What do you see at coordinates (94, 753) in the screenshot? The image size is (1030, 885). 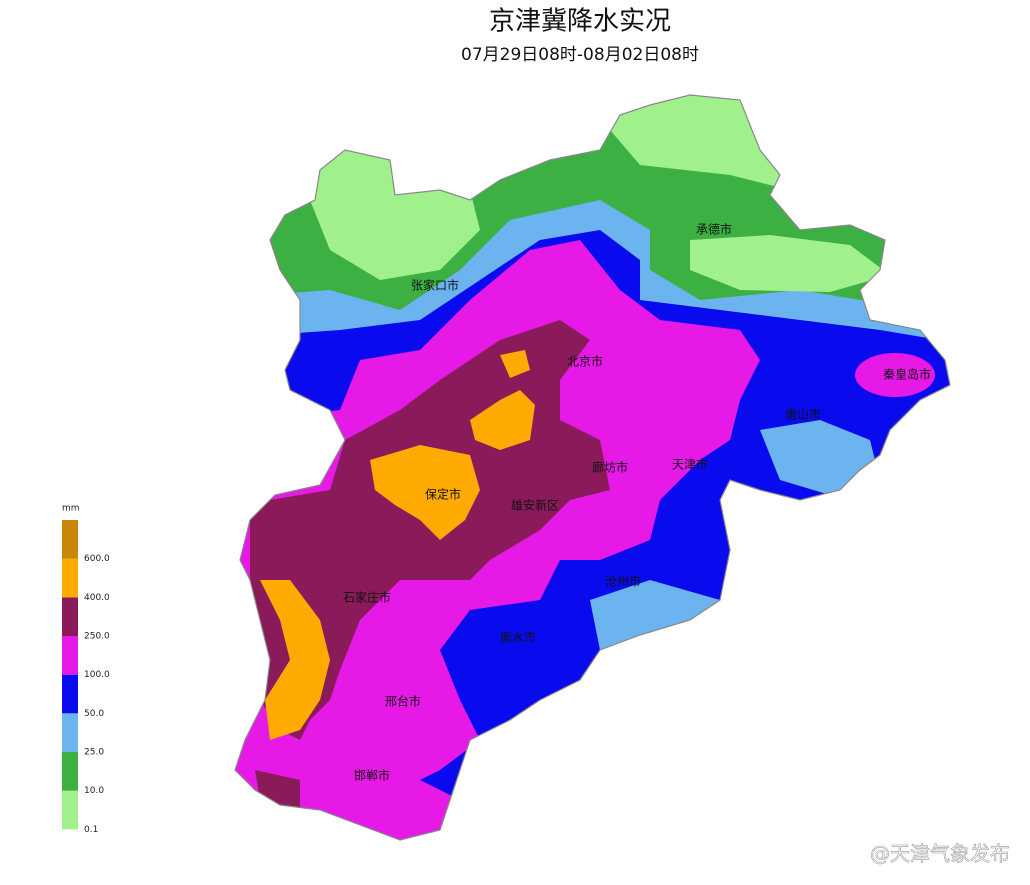 I see `legend-label: 25.0` at bounding box center [94, 753].